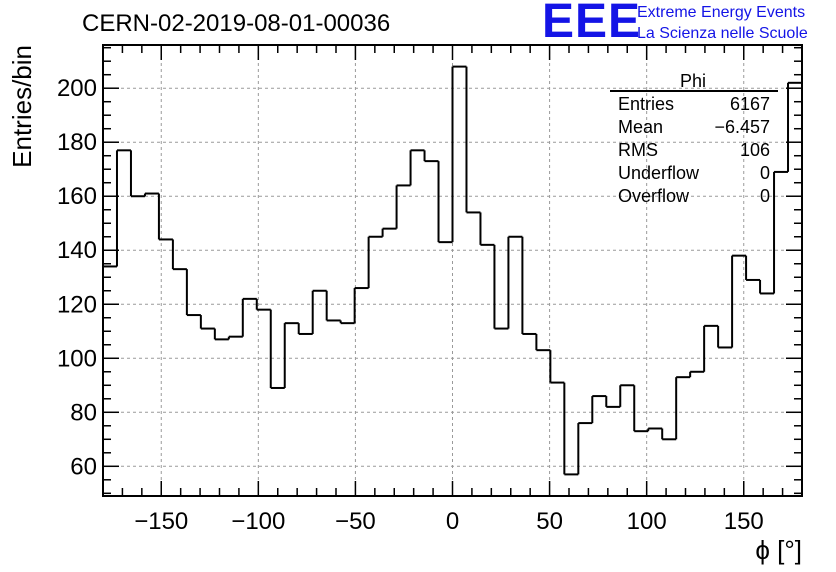 Image resolution: width=836 pixels, height=572 pixels. I want to click on x-tick-label: 150, so click(744, 521).